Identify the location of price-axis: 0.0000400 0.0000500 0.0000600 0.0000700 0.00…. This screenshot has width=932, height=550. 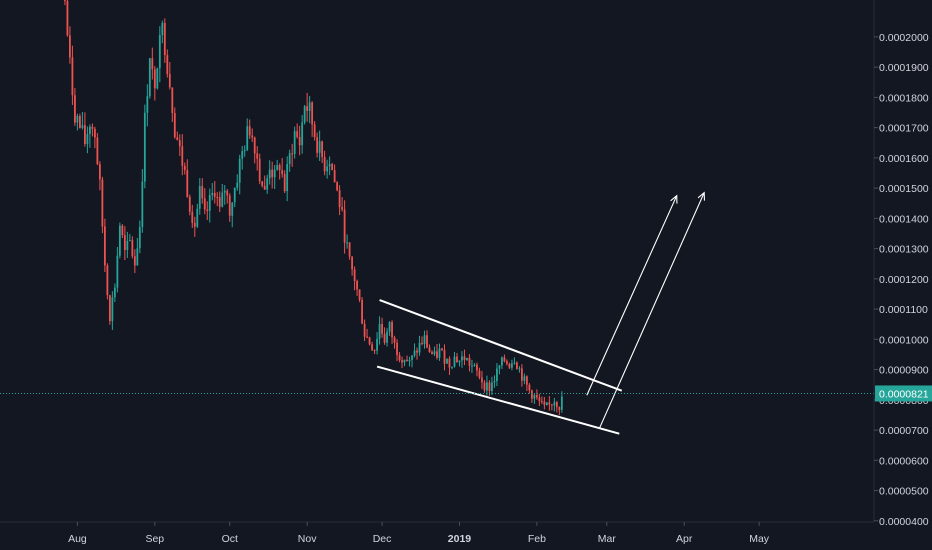
(901, 280).